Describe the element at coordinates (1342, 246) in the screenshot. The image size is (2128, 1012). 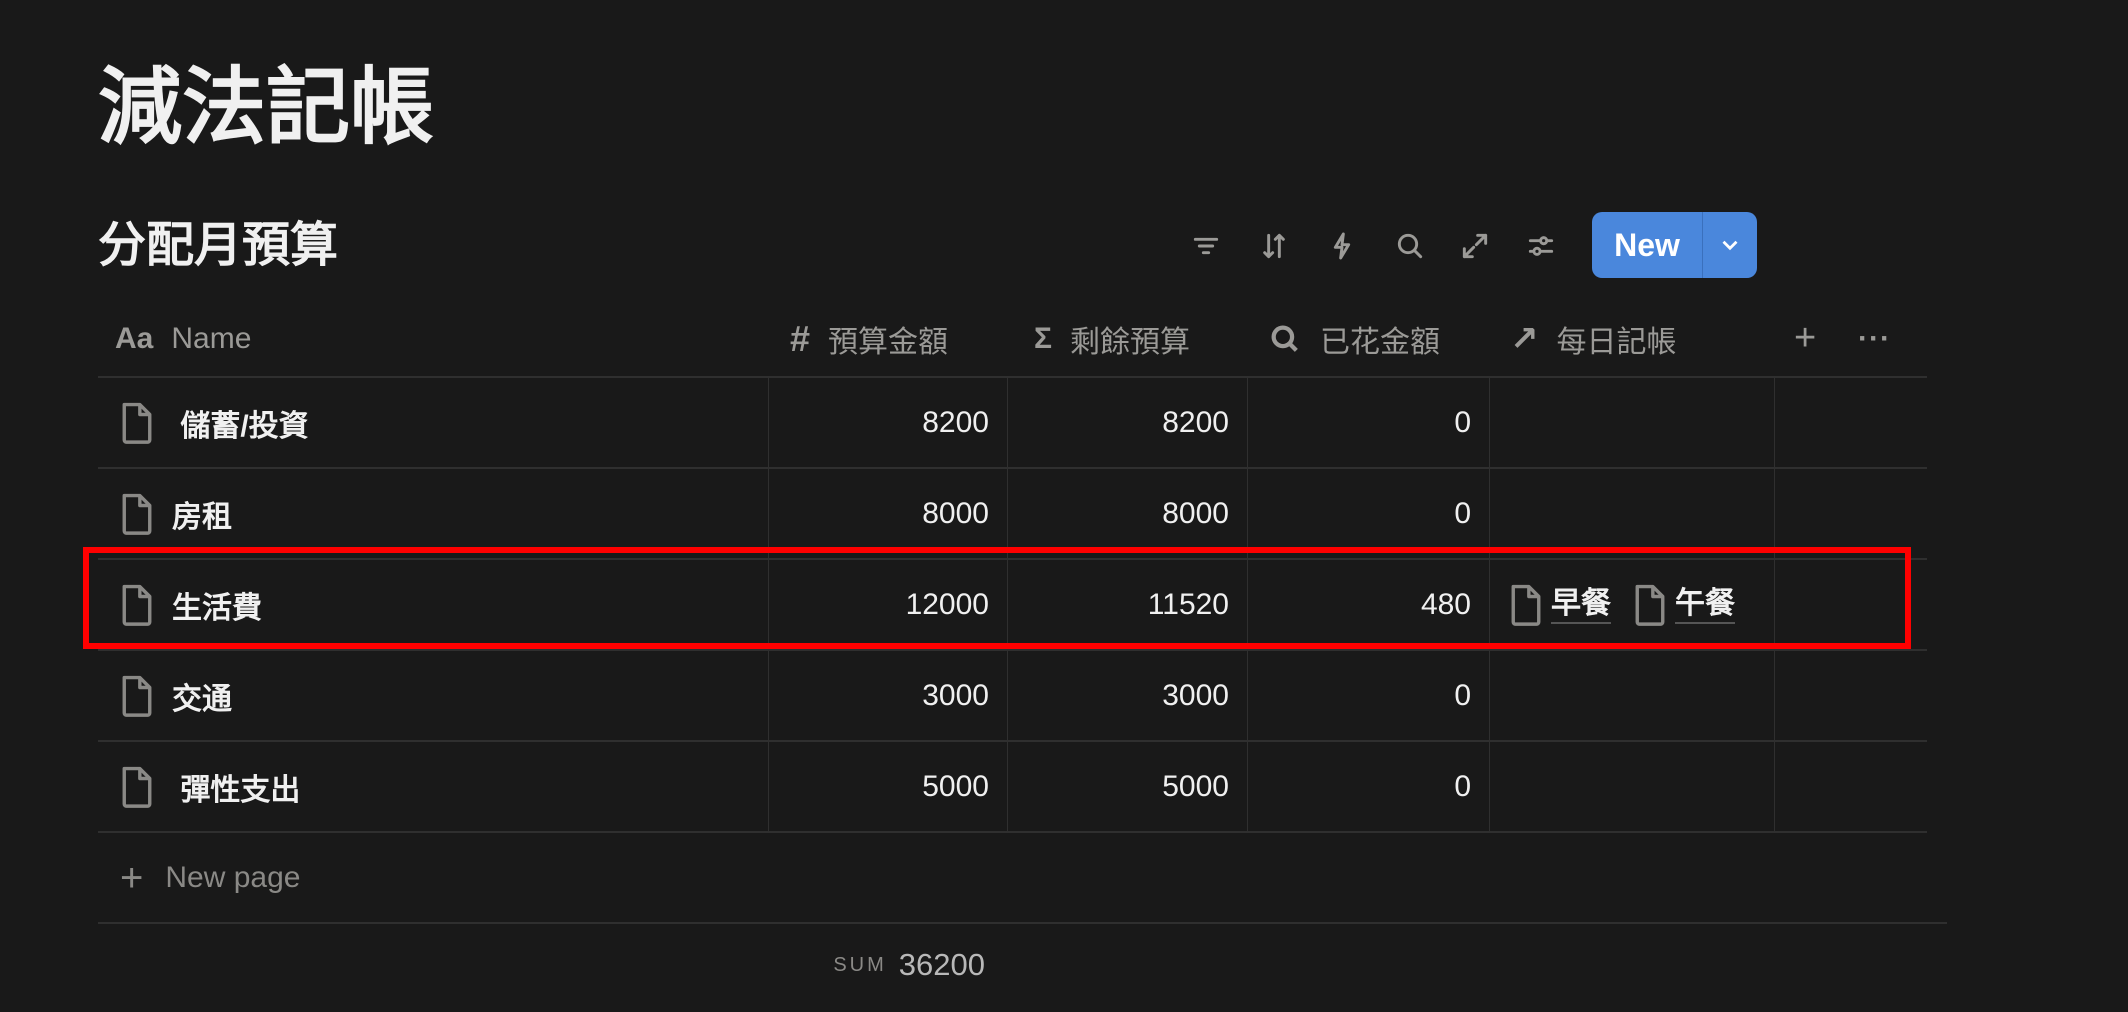
I see `lightning-icon` at that location.